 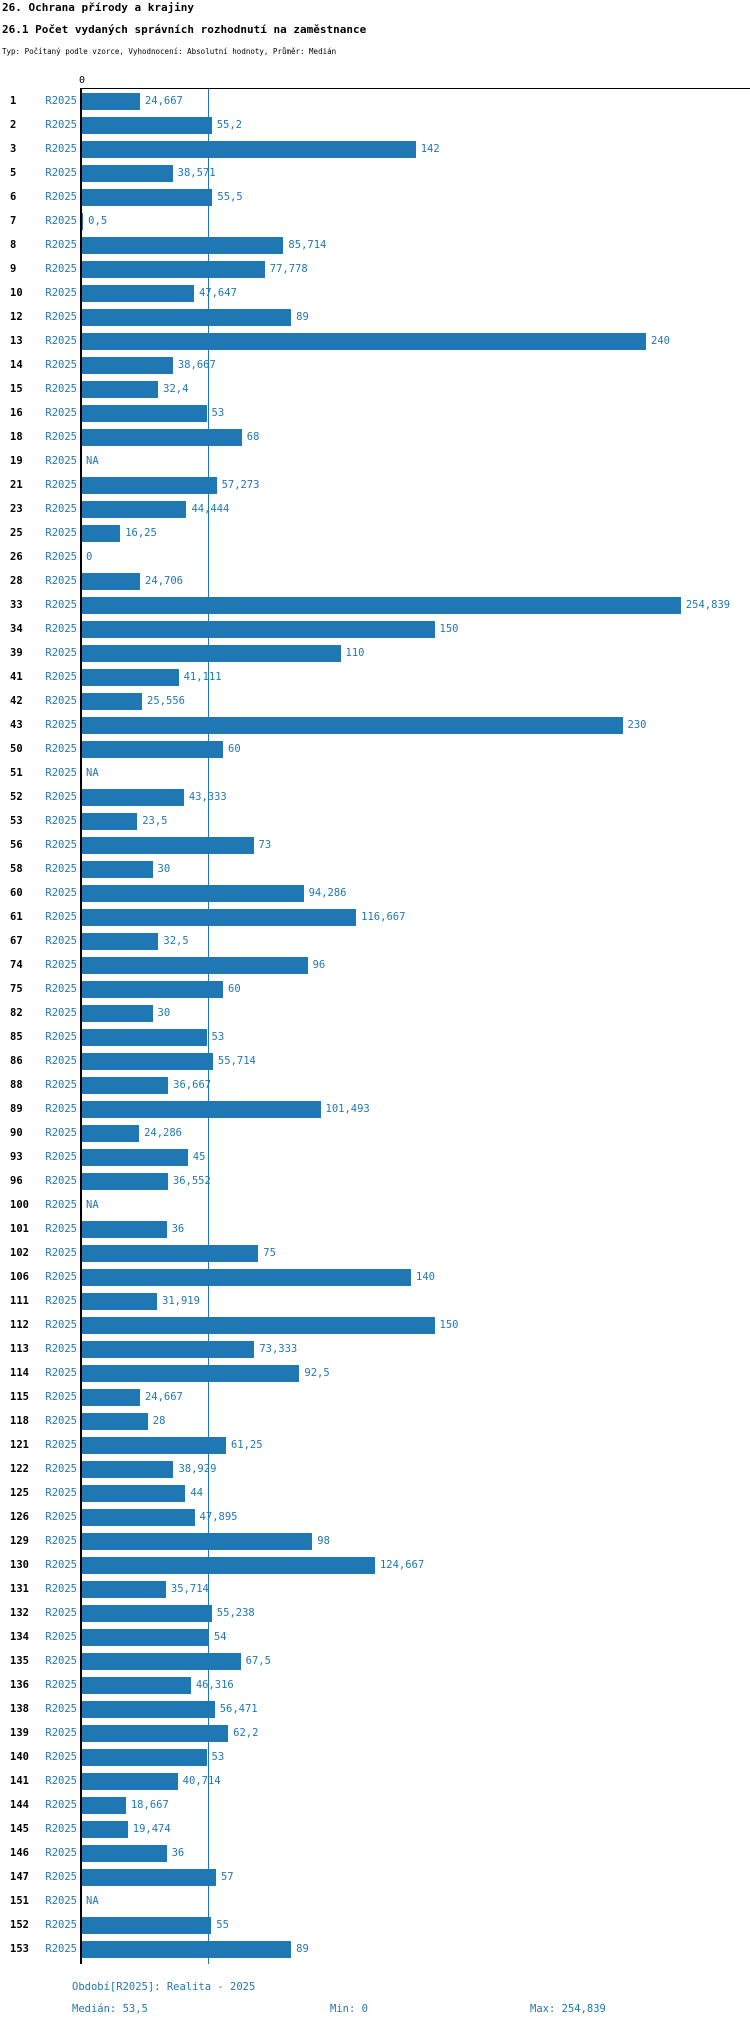 What do you see at coordinates (269, 1253) in the screenshot?
I see `bar-value-label: 75` at bounding box center [269, 1253].